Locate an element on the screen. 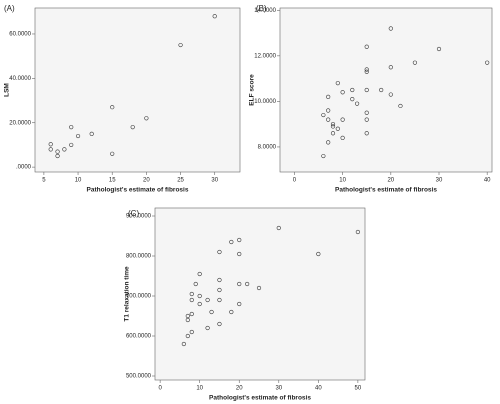 This screenshot has height=404, width=500. y-tick-label: 10.0000 is located at coordinates (265, 102).